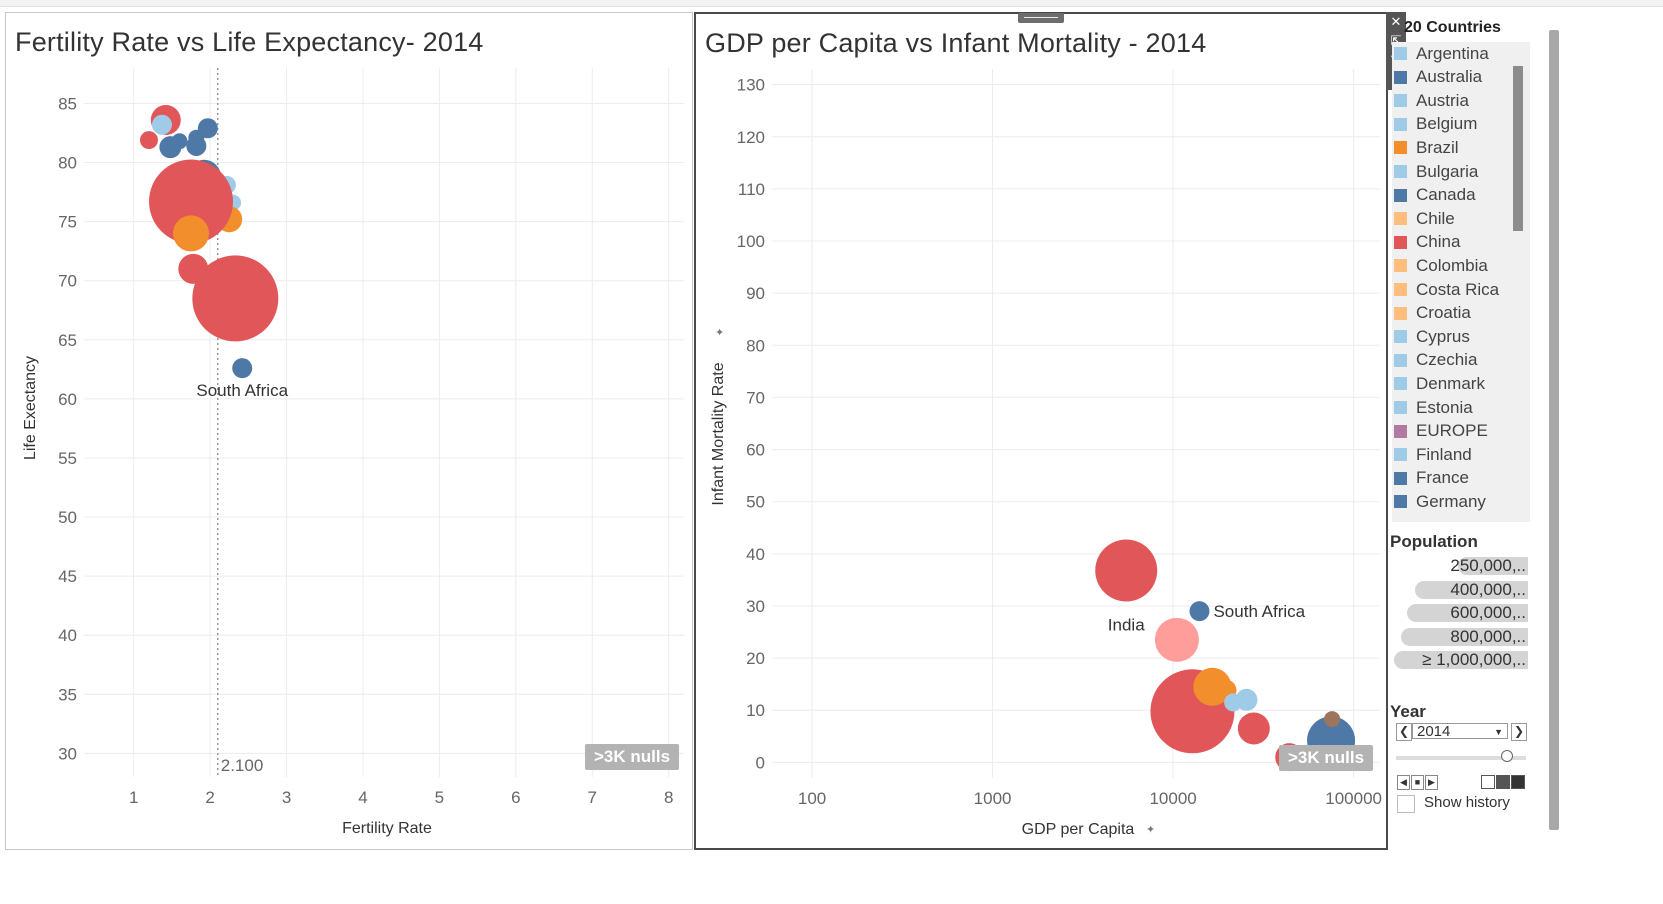  I want to click on legend-item: Finland, so click(1433, 454).